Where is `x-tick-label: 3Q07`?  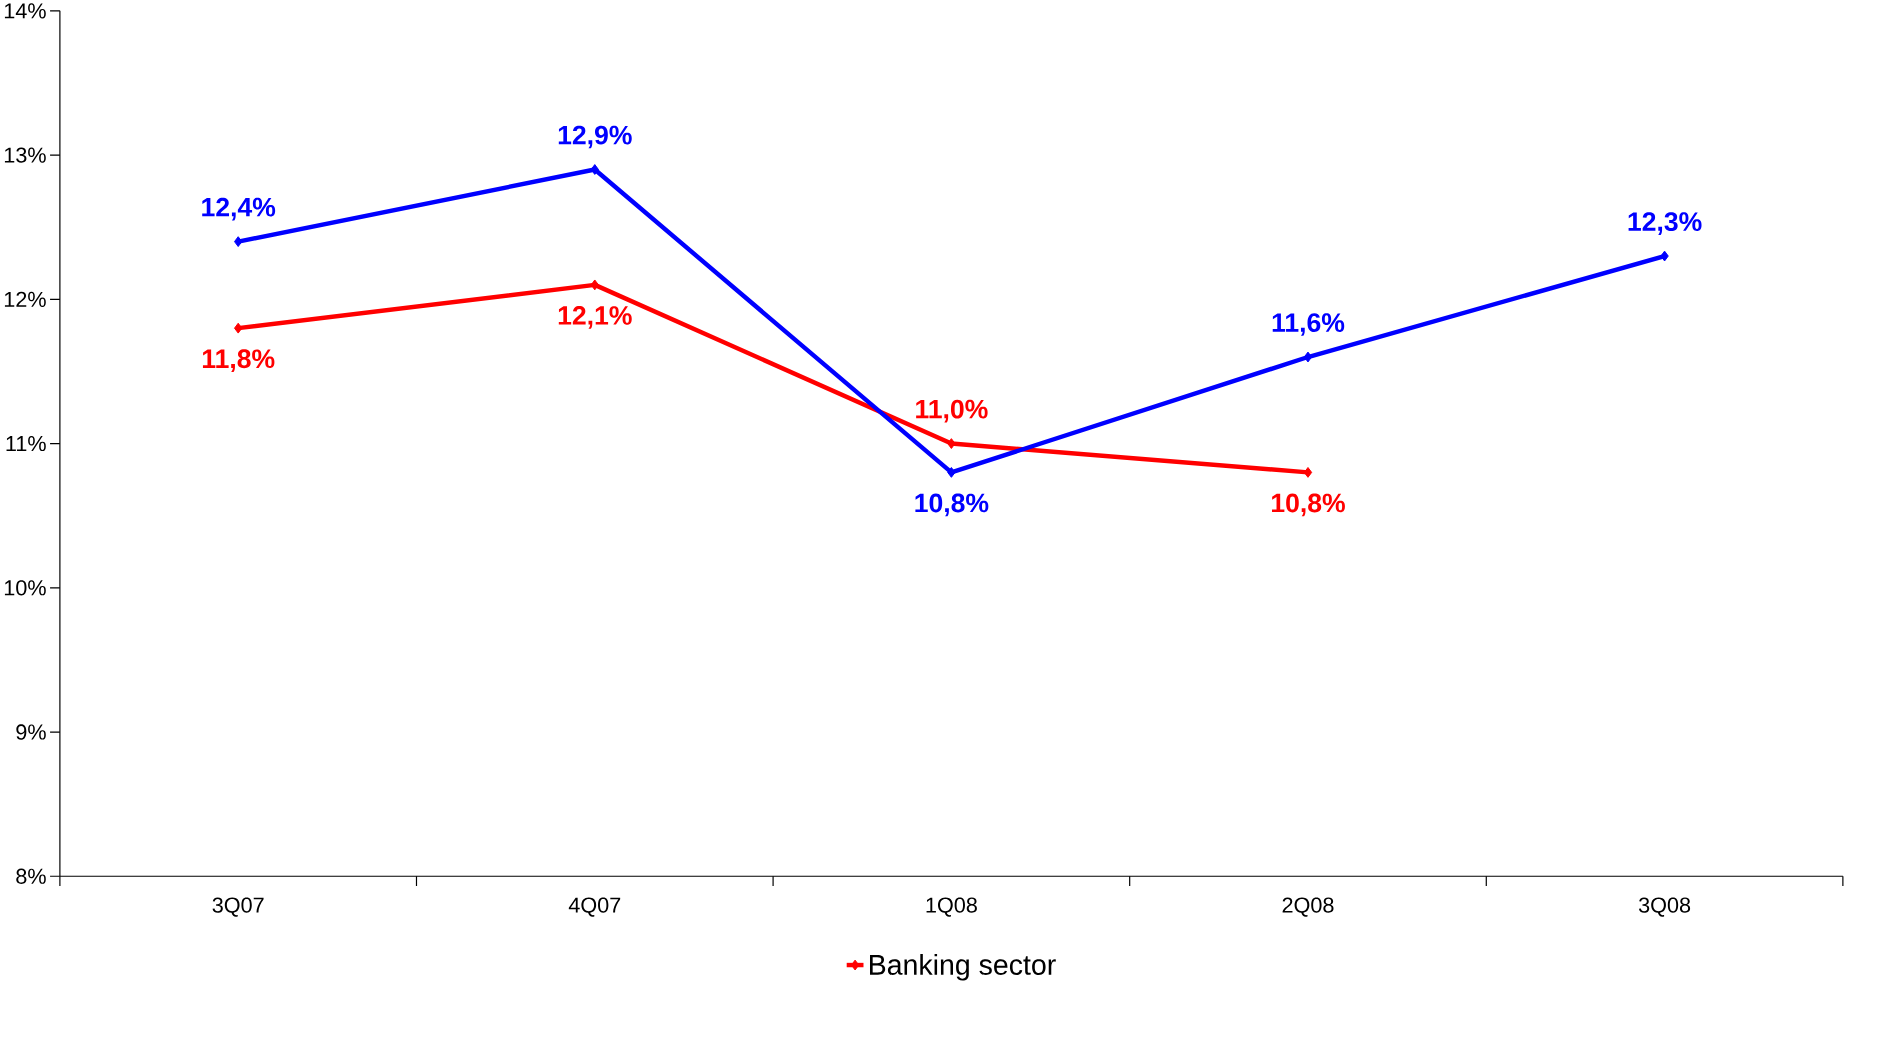
x-tick-label: 3Q07 is located at coordinates (238, 907).